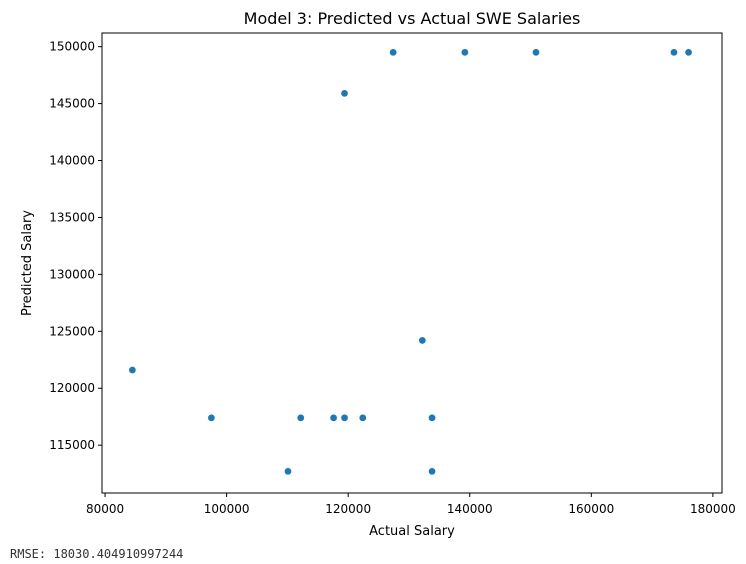 The height and width of the screenshot is (564, 746). What do you see at coordinates (72, 47) in the screenshot?
I see `y-tick-label: 150000` at bounding box center [72, 47].